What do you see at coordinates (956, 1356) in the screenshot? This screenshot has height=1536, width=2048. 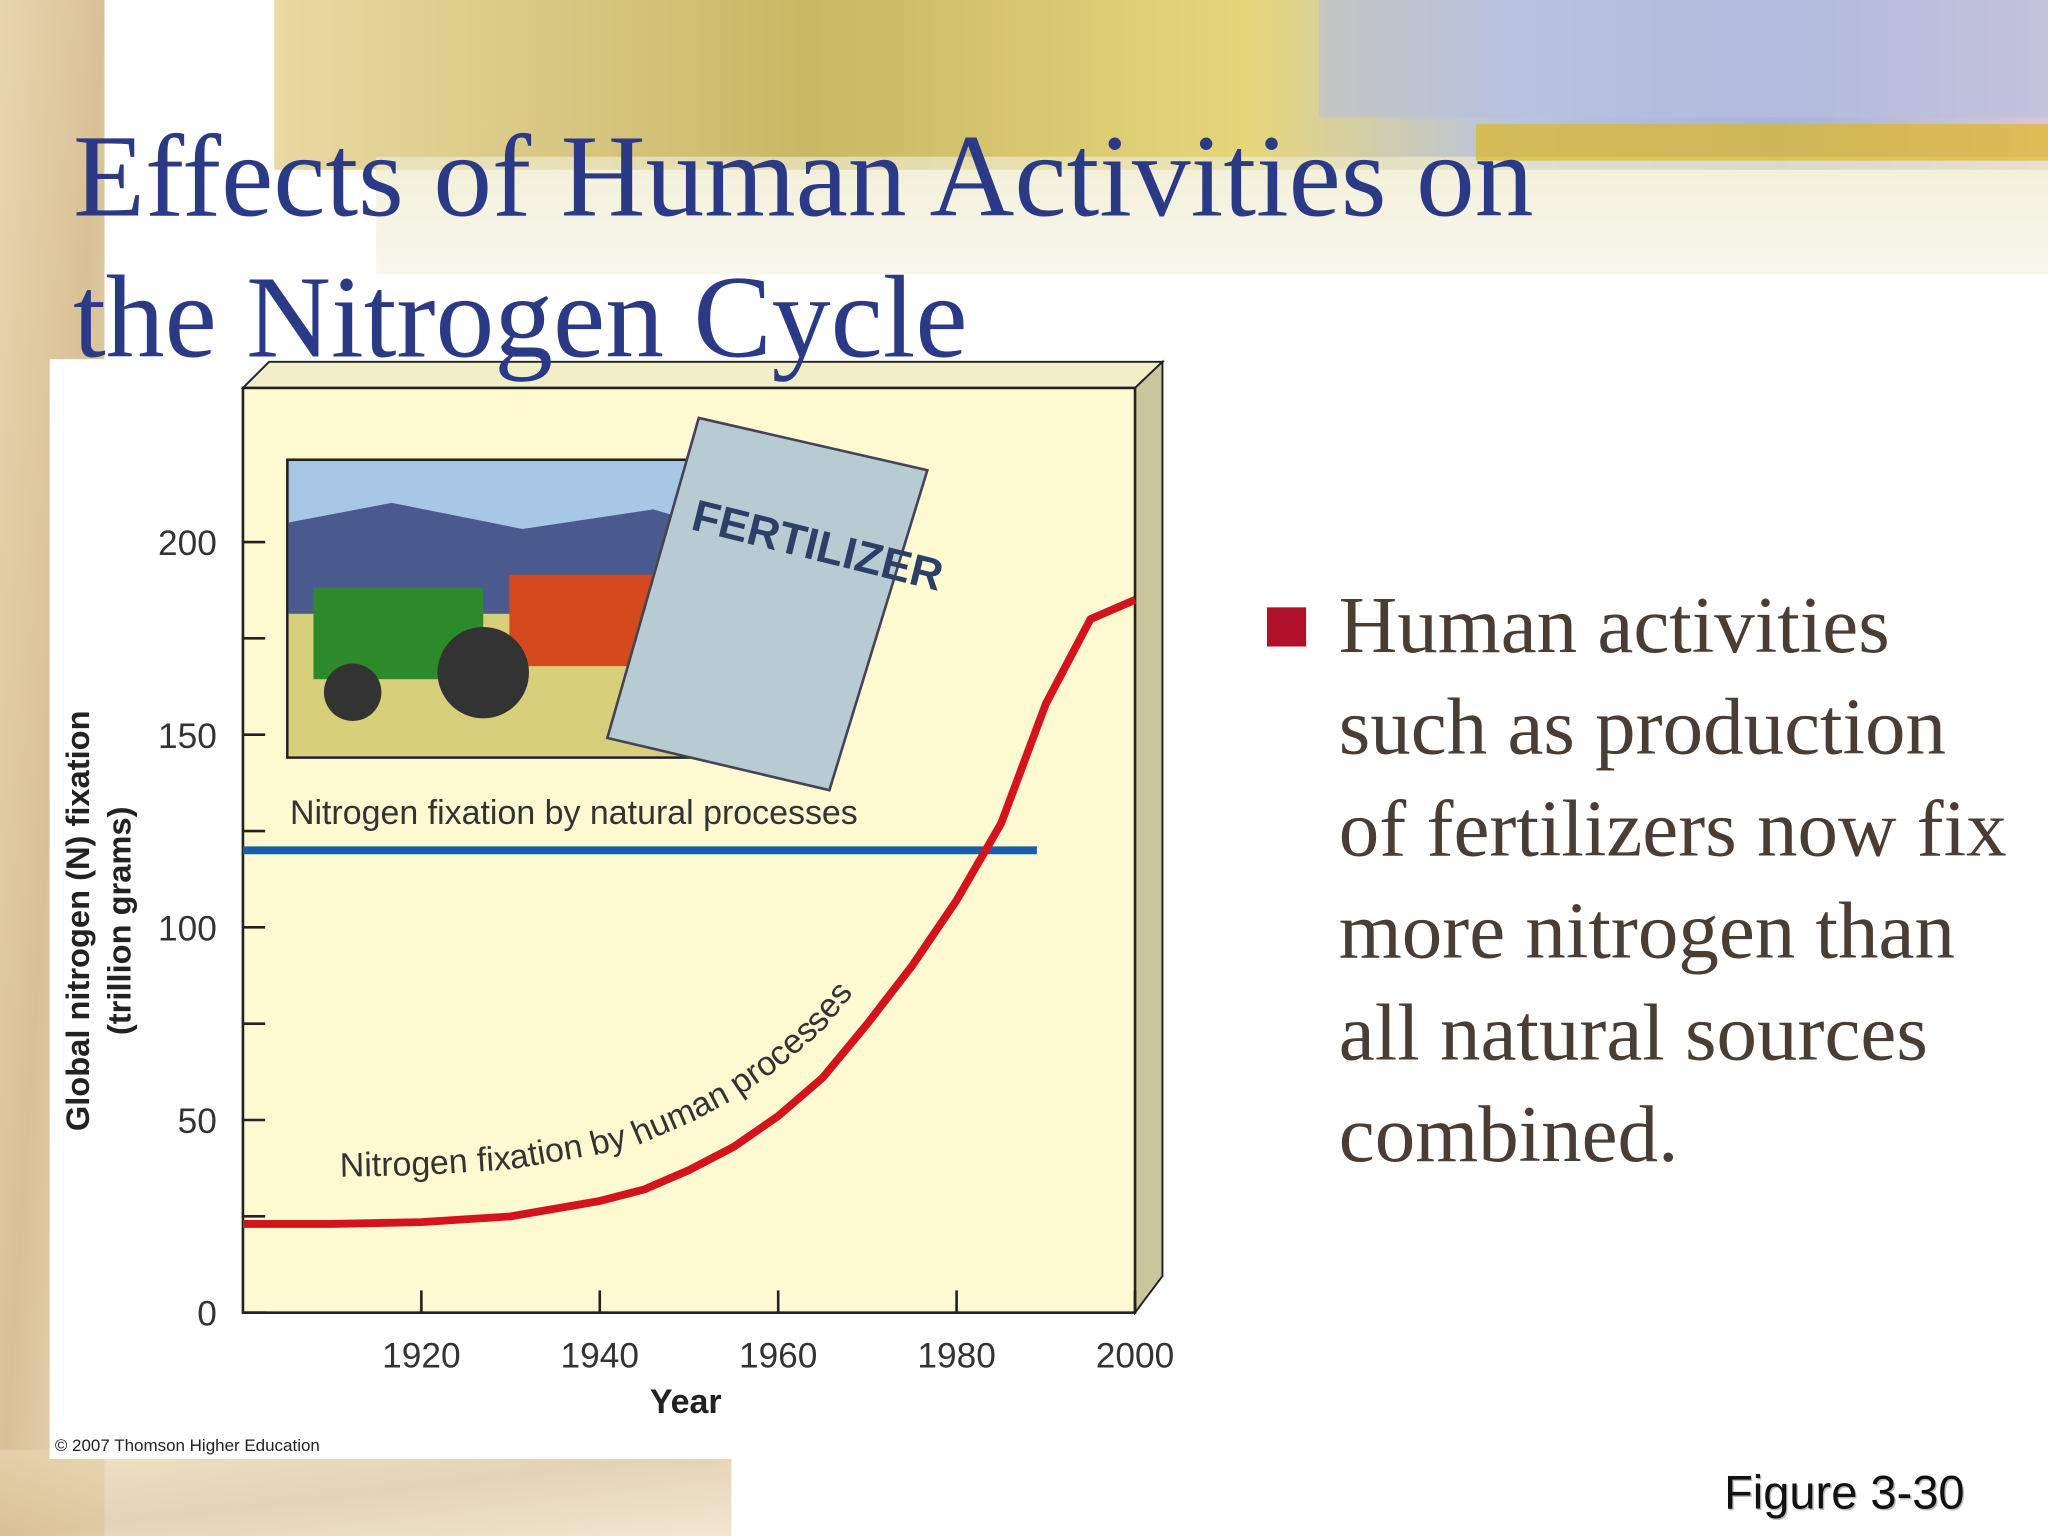 I see `x-tick-label: 1980` at bounding box center [956, 1356].